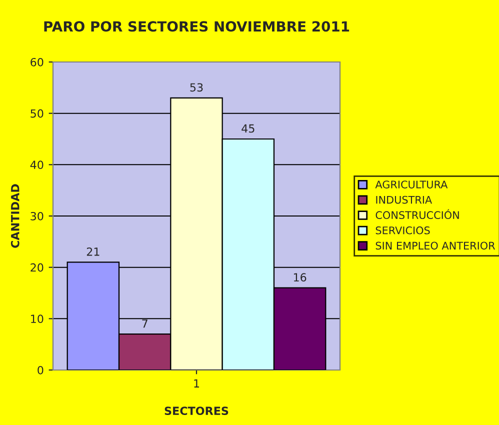 The image size is (499, 425). What do you see at coordinates (37, 267) in the screenshot?
I see `y-tick-label: 20` at bounding box center [37, 267].